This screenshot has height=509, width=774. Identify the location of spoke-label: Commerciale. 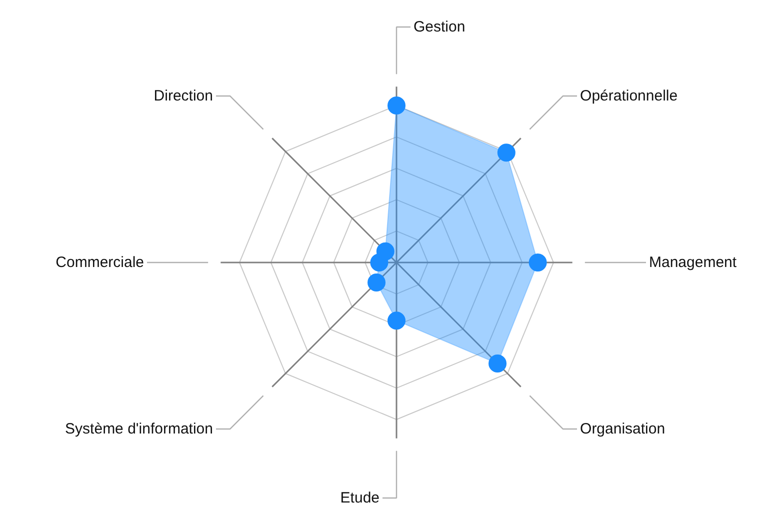
(100, 262).